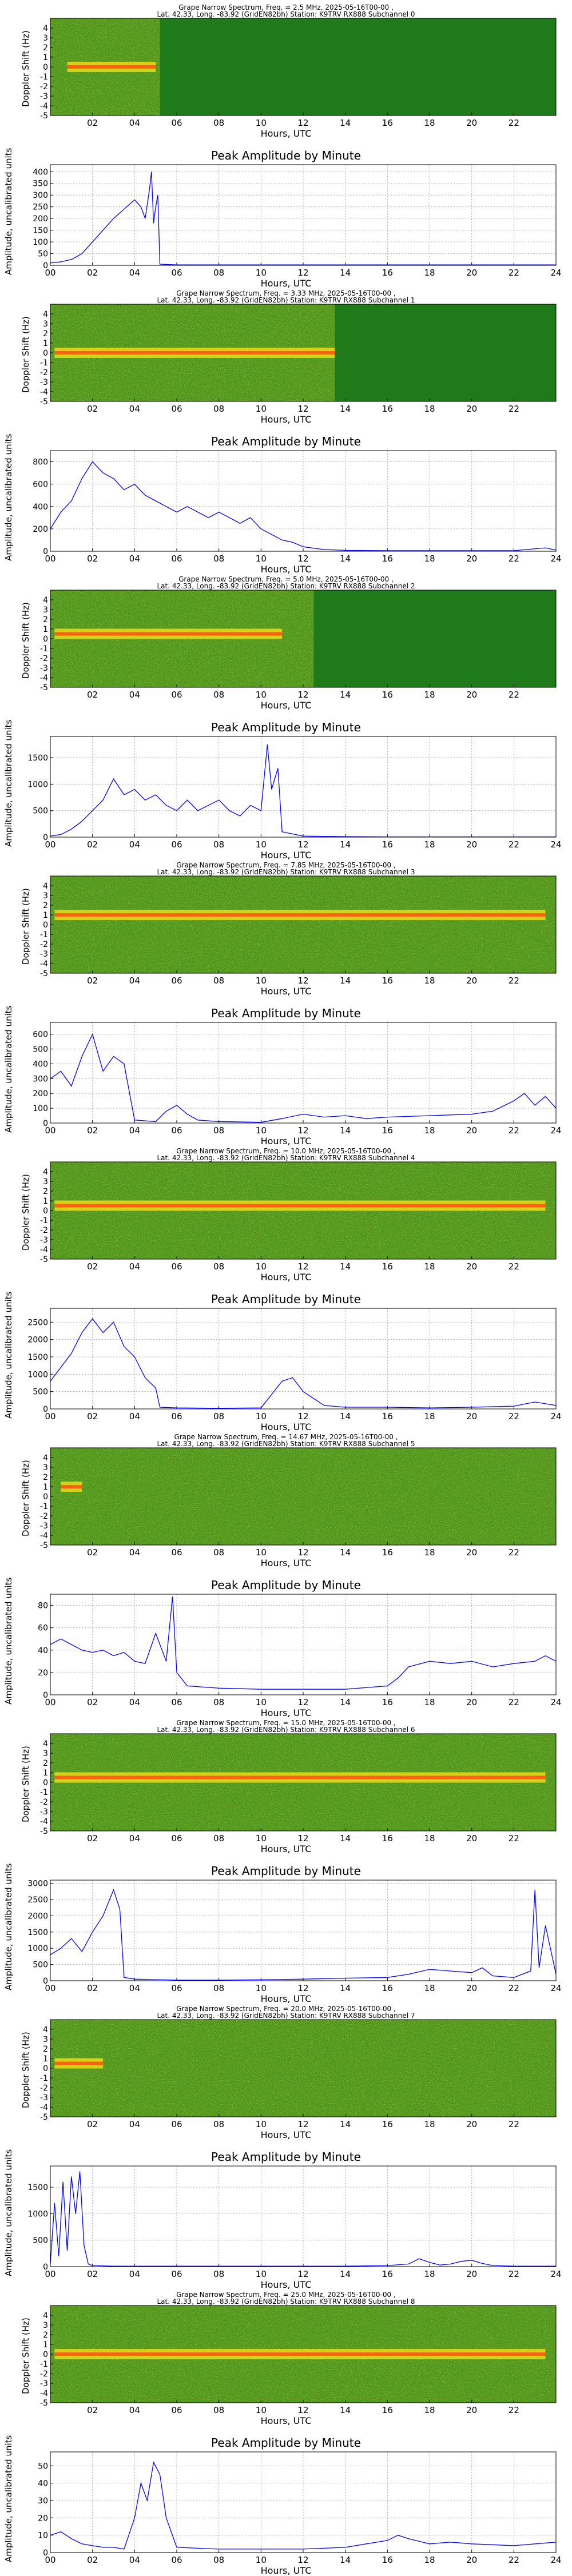  I want to click on y-tick-label: 2000, so click(37, 1340).